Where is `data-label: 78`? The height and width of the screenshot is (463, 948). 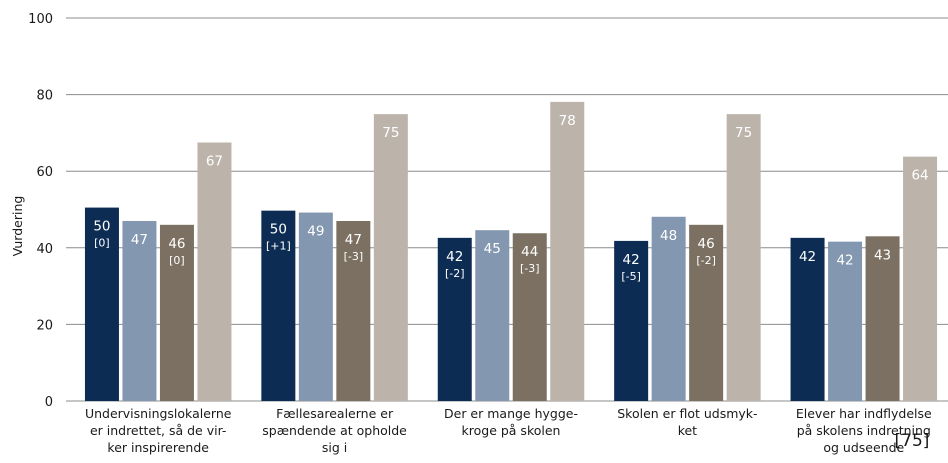
data-label: 78 is located at coordinates (567, 121).